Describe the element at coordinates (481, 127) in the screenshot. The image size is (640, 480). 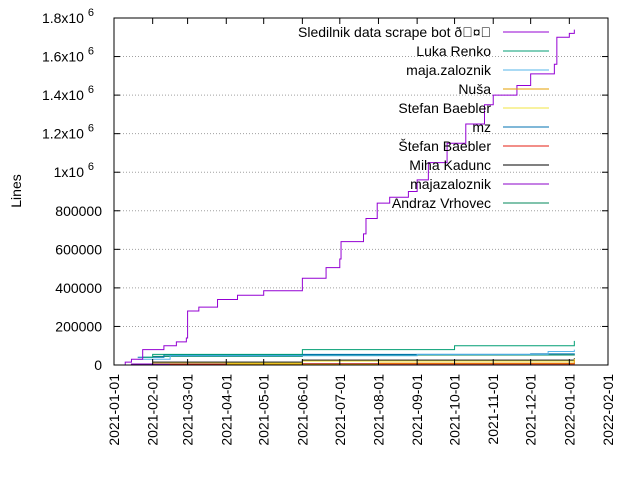
I see `legend-label: mz` at that location.